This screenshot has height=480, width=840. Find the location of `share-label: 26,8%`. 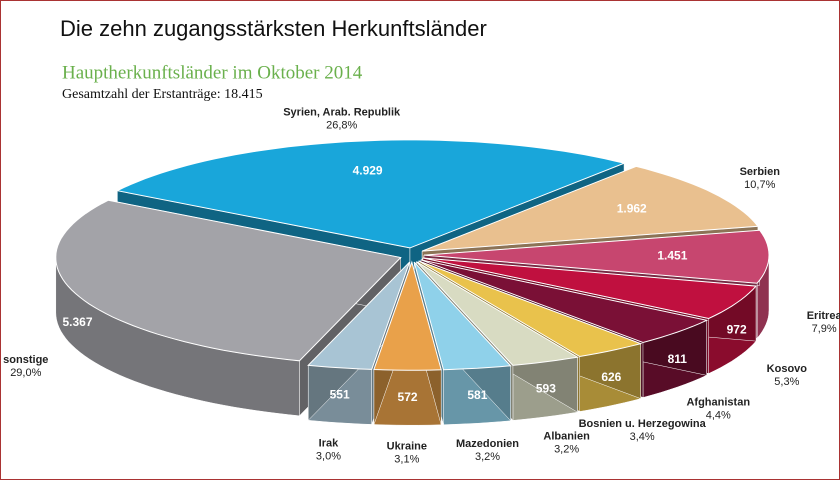

share-label: 26,8% is located at coordinates (341, 125).